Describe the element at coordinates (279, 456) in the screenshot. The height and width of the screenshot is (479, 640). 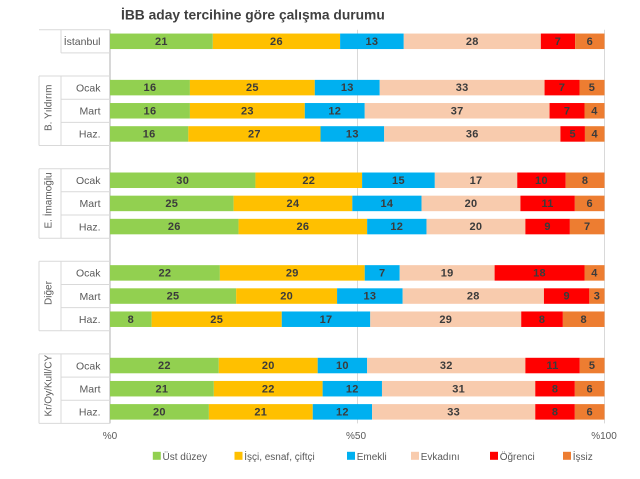
I see `svg-text: İşçi, esnaf, çiftçi` at that location.